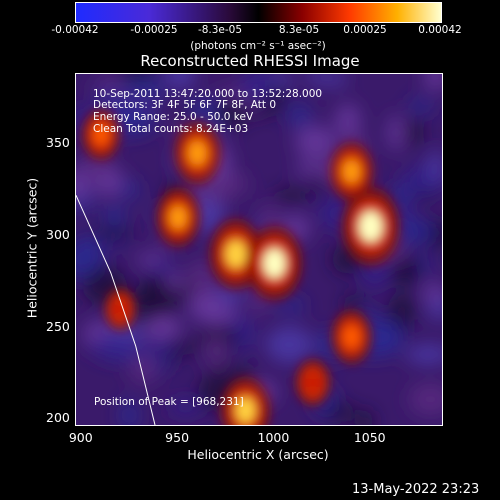 Image resolution: width=500 pixels, height=500 pixels. I want to click on solar-limb-line, so click(115, 310).